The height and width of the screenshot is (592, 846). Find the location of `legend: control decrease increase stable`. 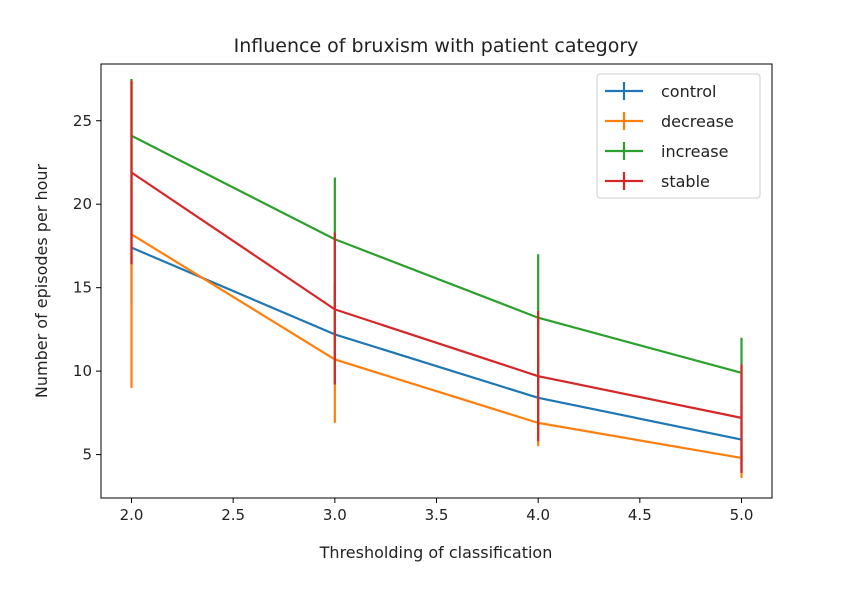

legend: control decrease increase stable is located at coordinates (678, 136).